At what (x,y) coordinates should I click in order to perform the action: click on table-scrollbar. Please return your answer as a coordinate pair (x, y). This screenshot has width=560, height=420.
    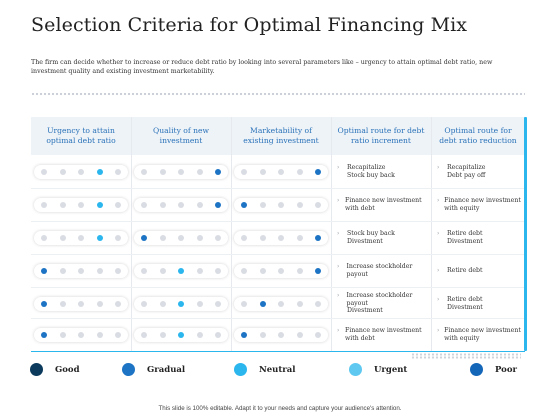
    Looking at the image, I should click on (525, 234).